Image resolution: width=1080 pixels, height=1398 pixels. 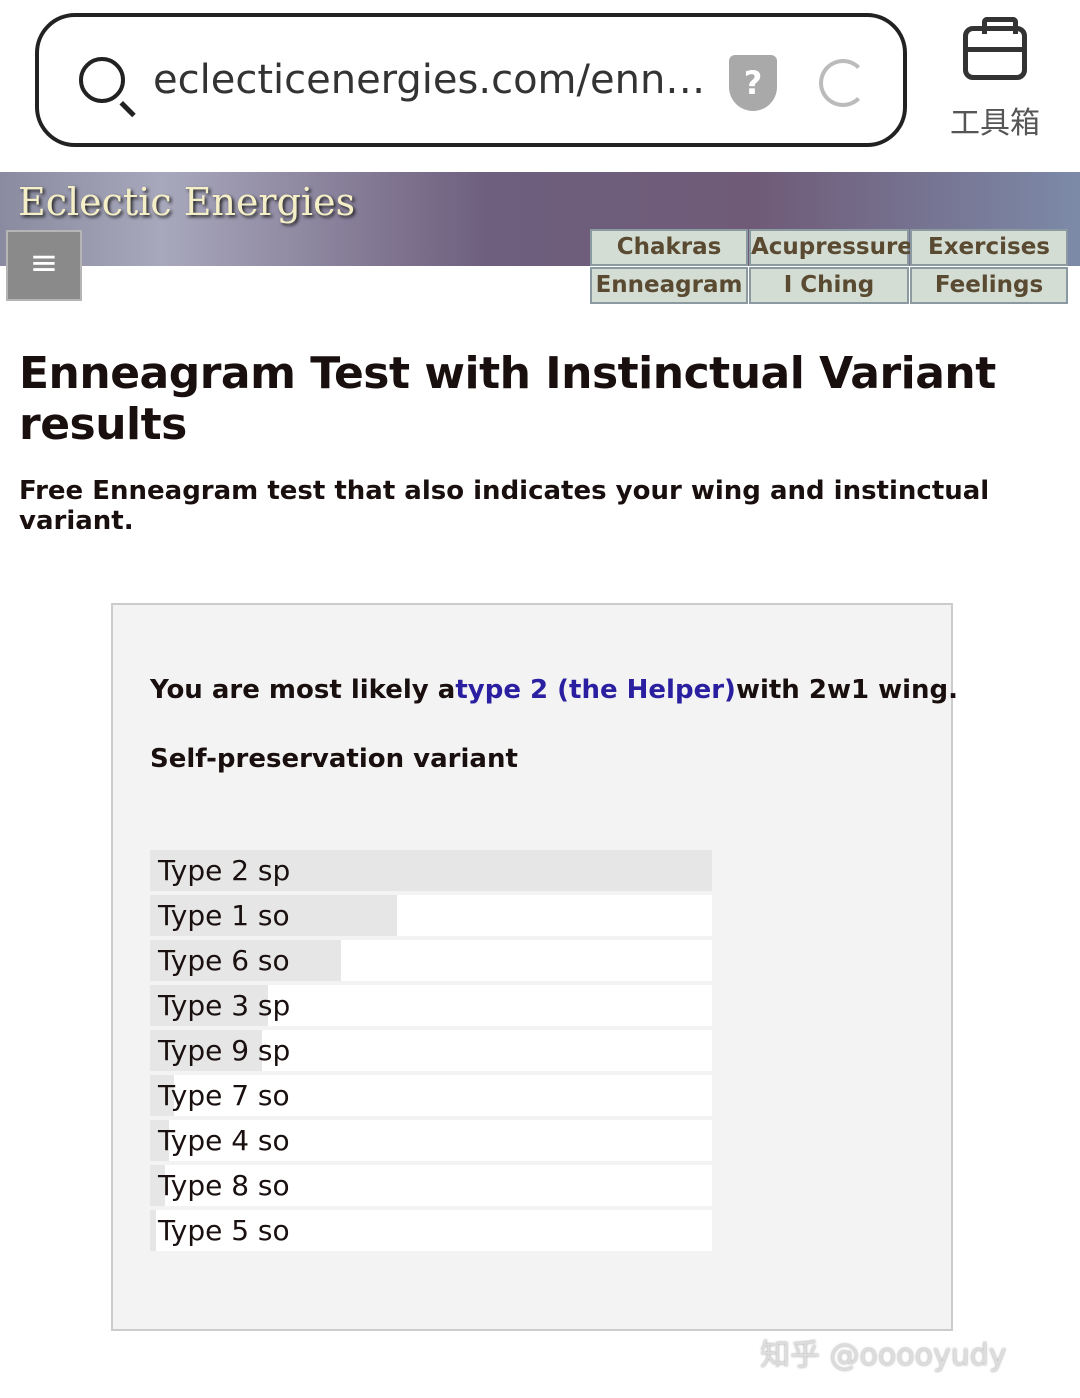 What do you see at coordinates (303, 690) in the screenshot?
I see `result-prefix: You are most likely a` at bounding box center [303, 690].